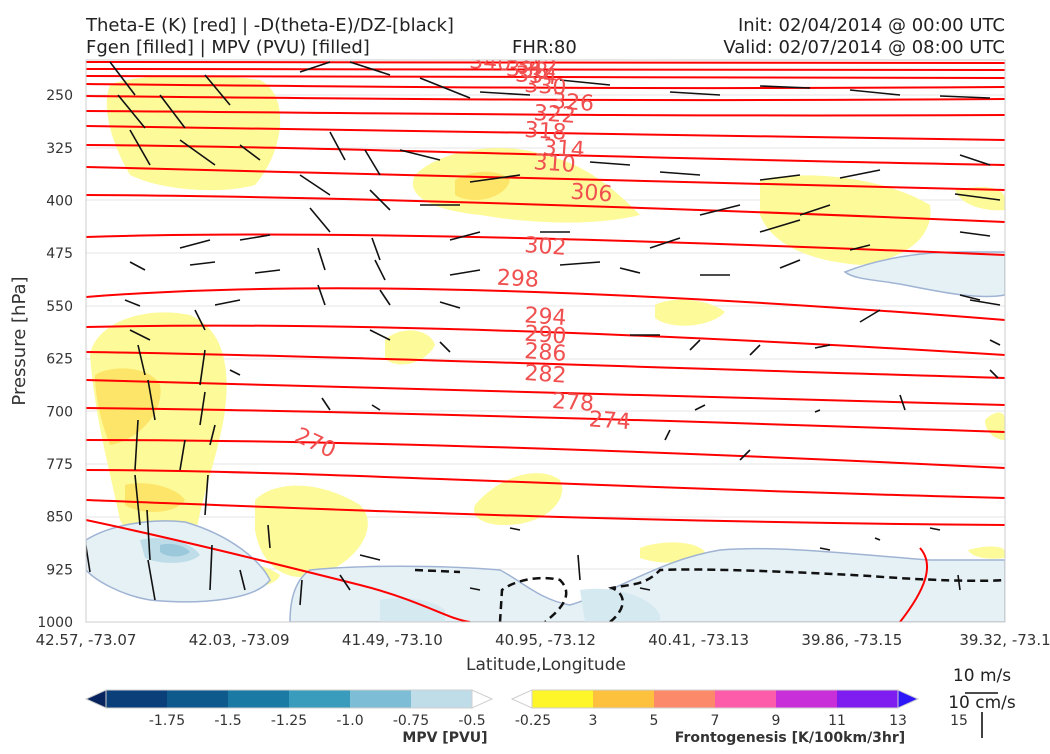 This screenshot has height=754, width=1050. What do you see at coordinates (544, 47) in the screenshot?
I see `fhr-label: FHR:80` at bounding box center [544, 47].